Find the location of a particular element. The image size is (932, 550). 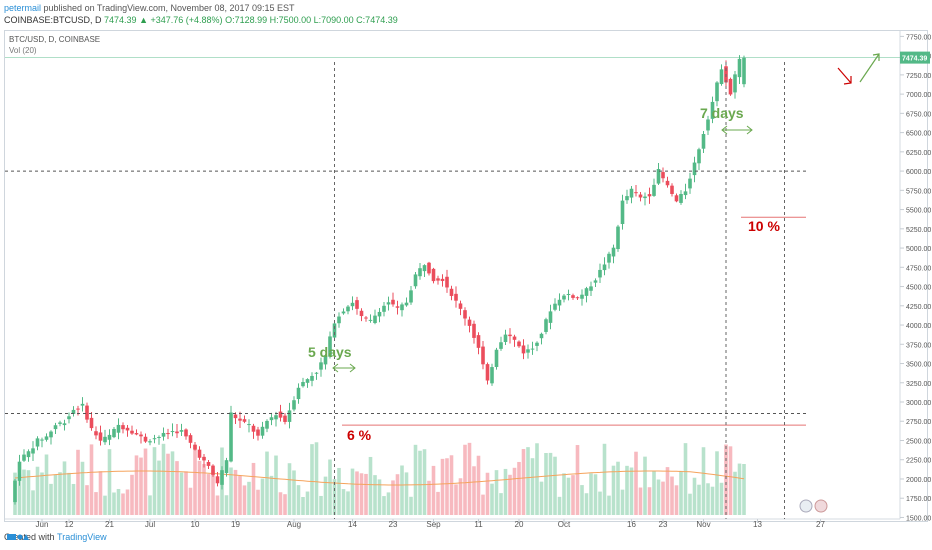

price-tick-label: 6250.00 is located at coordinates (918, 153).